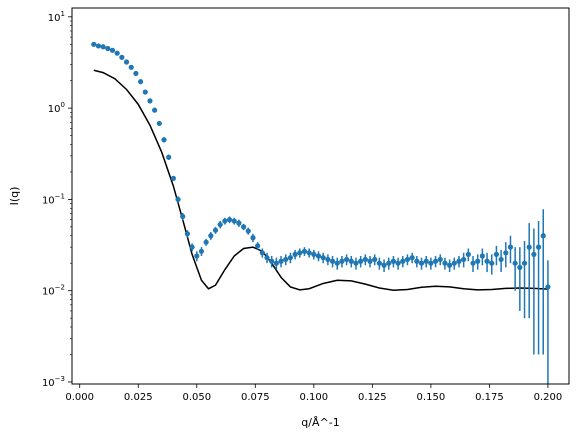 The image size is (578, 440). Describe the element at coordinates (314, 397) in the screenshot. I see `x-tick-label: 0.100` at that location.